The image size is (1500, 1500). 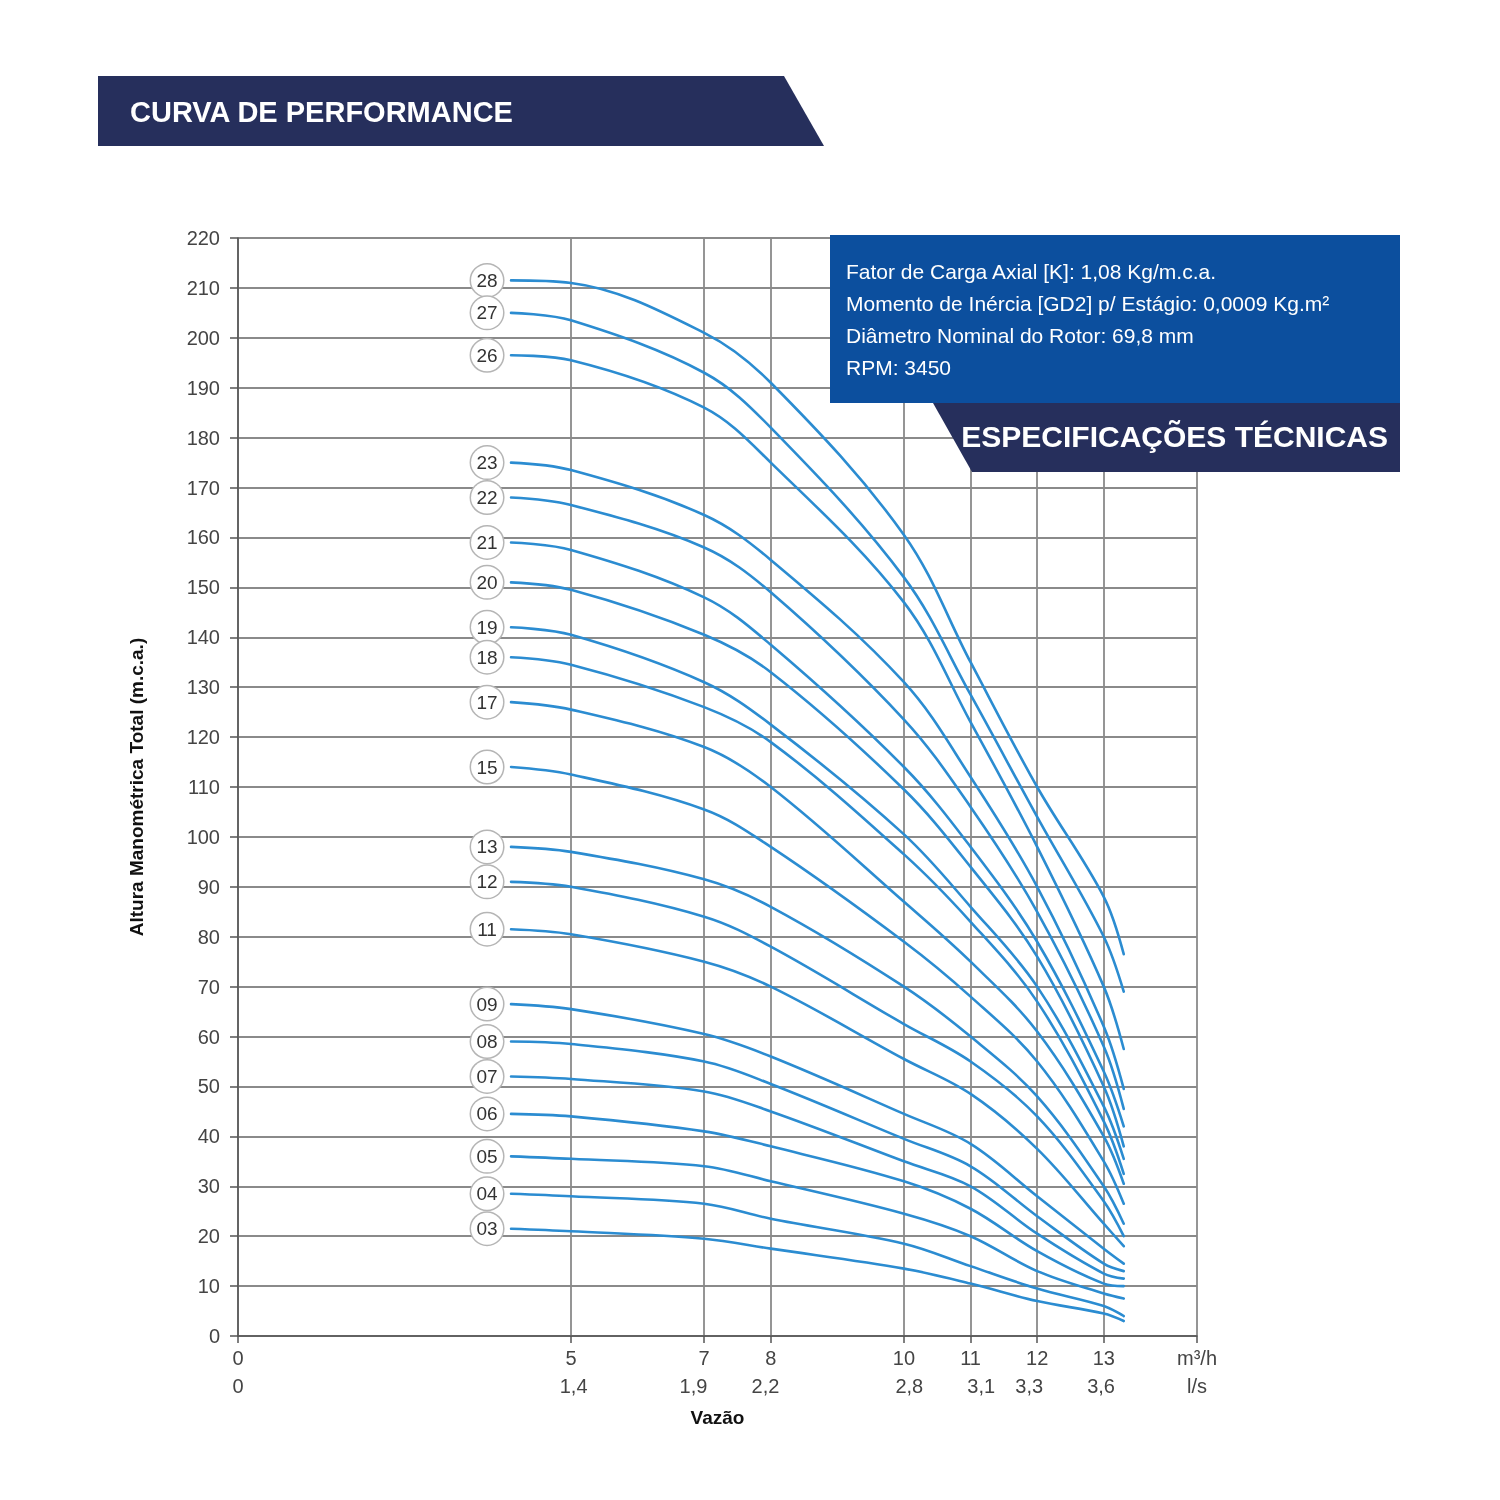 What do you see at coordinates (487, 1156) in the screenshot?
I see `series-label: 05` at bounding box center [487, 1156].